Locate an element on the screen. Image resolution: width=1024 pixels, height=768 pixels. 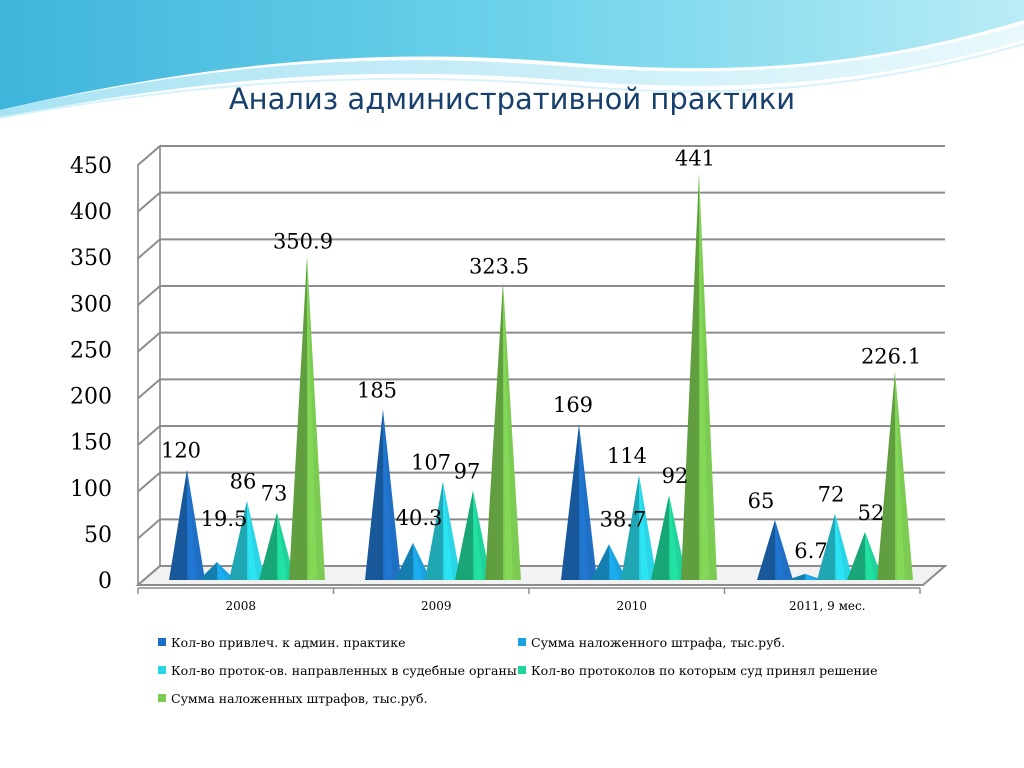
data-label: 40.3 is located at coordinates (419, 518).